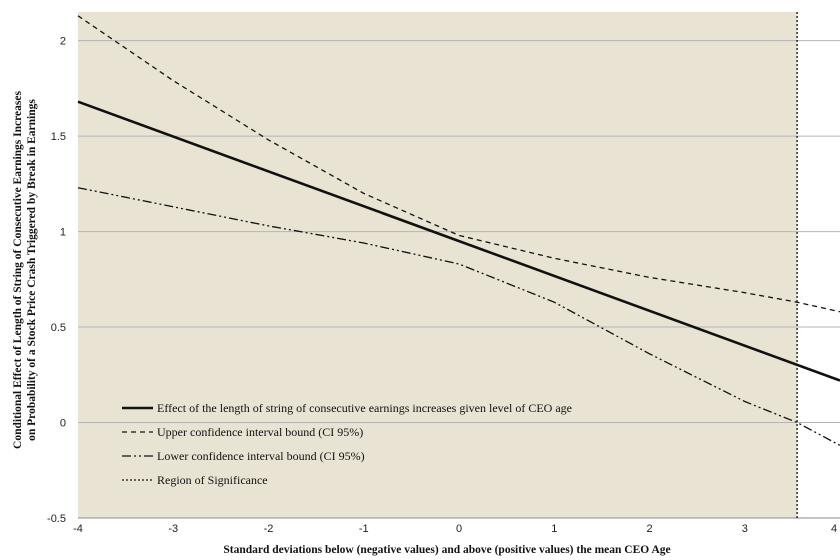 Image resolution: width=840 pixels, height=560 pixels. What do you see at coordinates (260, 432) in the screenshot?
I see `legend-label-upper: Upper confidence interval bound (CI 95%)` at bounding box center [260, 432].